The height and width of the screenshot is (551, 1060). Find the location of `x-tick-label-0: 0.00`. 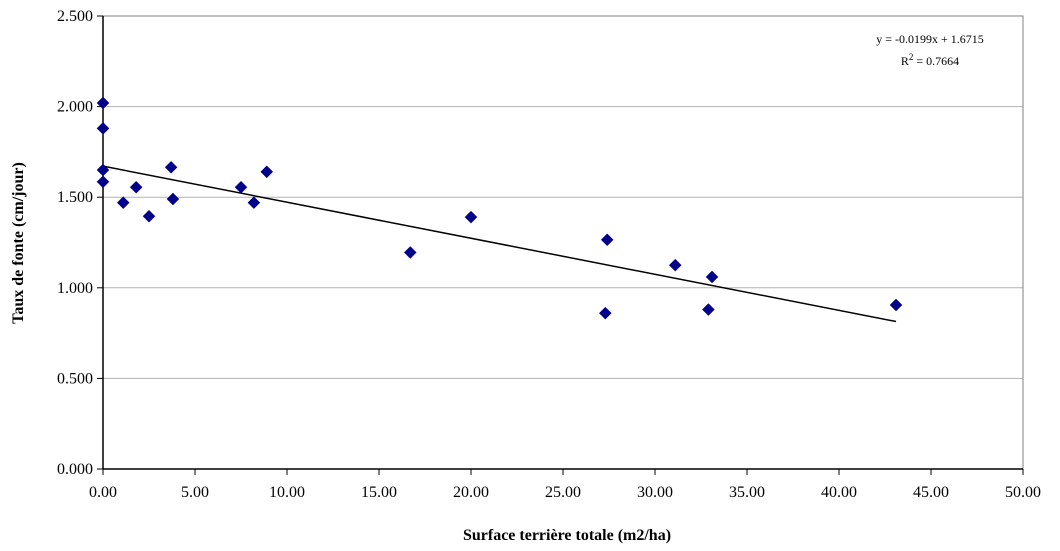

x-tick-label-0: 0.00 is located at coordinates (103, 492).